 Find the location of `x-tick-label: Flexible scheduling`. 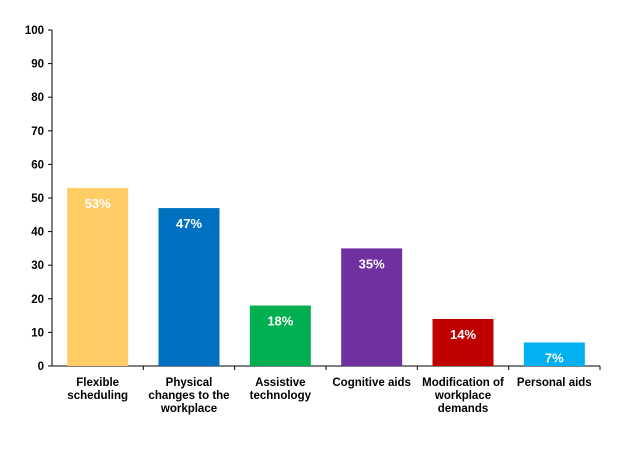

x-tick-label: Flexible scheduling is located at coordinates (97, 389).